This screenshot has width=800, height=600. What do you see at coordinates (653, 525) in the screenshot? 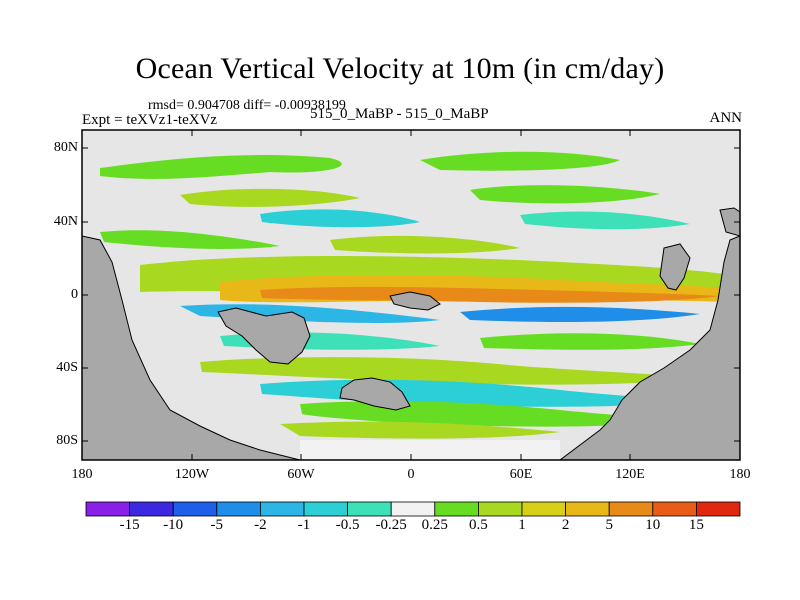
I see `colorbar-label: 10` at bounding box center [653, 525].